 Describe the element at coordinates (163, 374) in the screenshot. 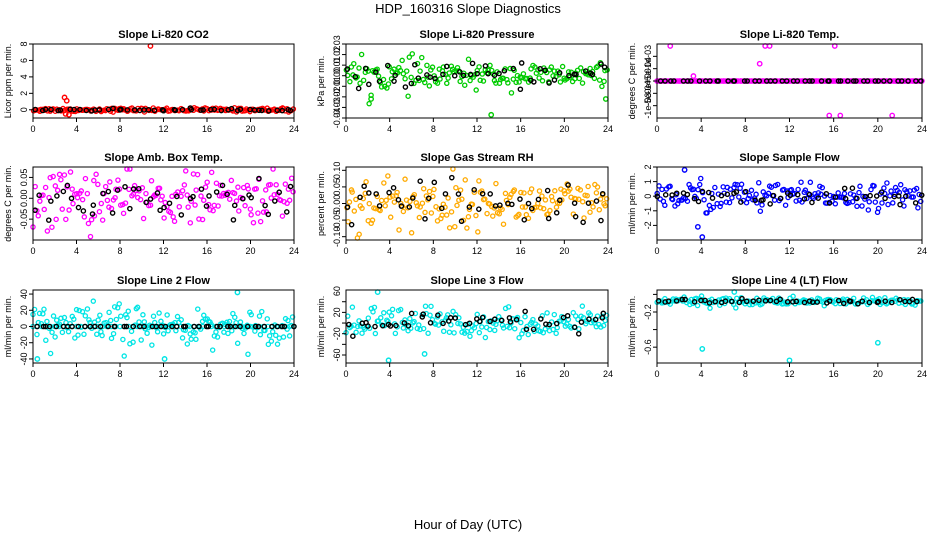

I see `x-tick-label: 12` at that location.